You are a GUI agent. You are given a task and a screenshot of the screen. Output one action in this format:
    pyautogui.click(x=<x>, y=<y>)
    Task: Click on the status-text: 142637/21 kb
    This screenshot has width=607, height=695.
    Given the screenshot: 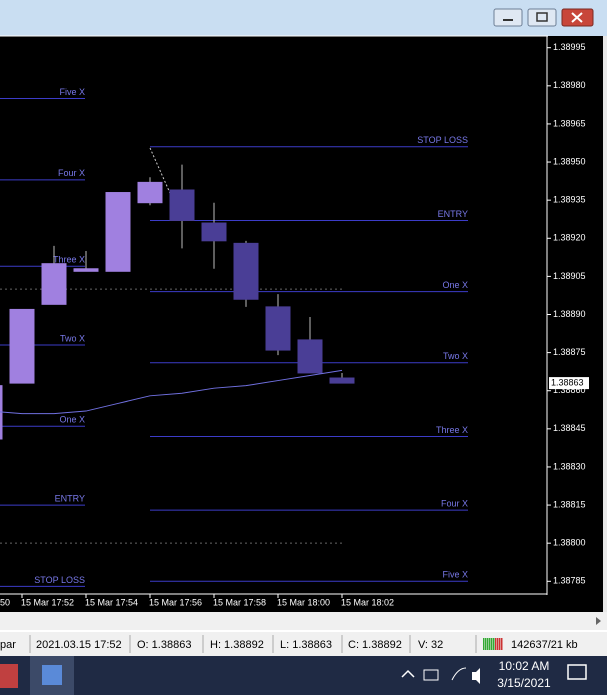 What is the action you would take?
    pyautogui.click(x=544, y=645)
    